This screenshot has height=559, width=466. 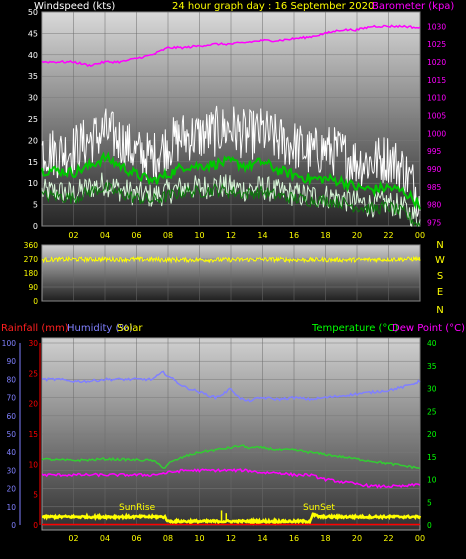 I want to click on sunrise-label: SunRise, so click(x=137, y=508).